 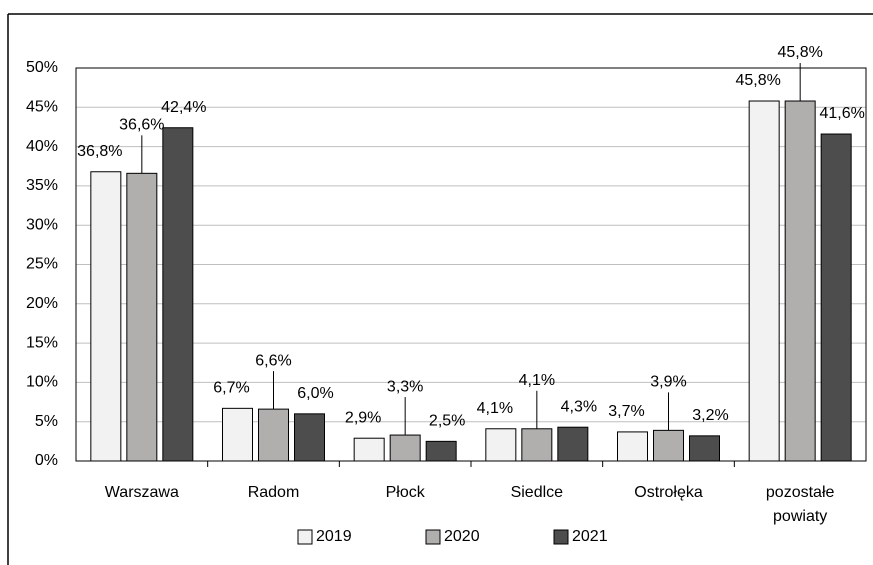 What do you see at coordinates (42, 224) in the screenshot?
I see `y-tick-label: 30%` at bounding box center [42, 224].